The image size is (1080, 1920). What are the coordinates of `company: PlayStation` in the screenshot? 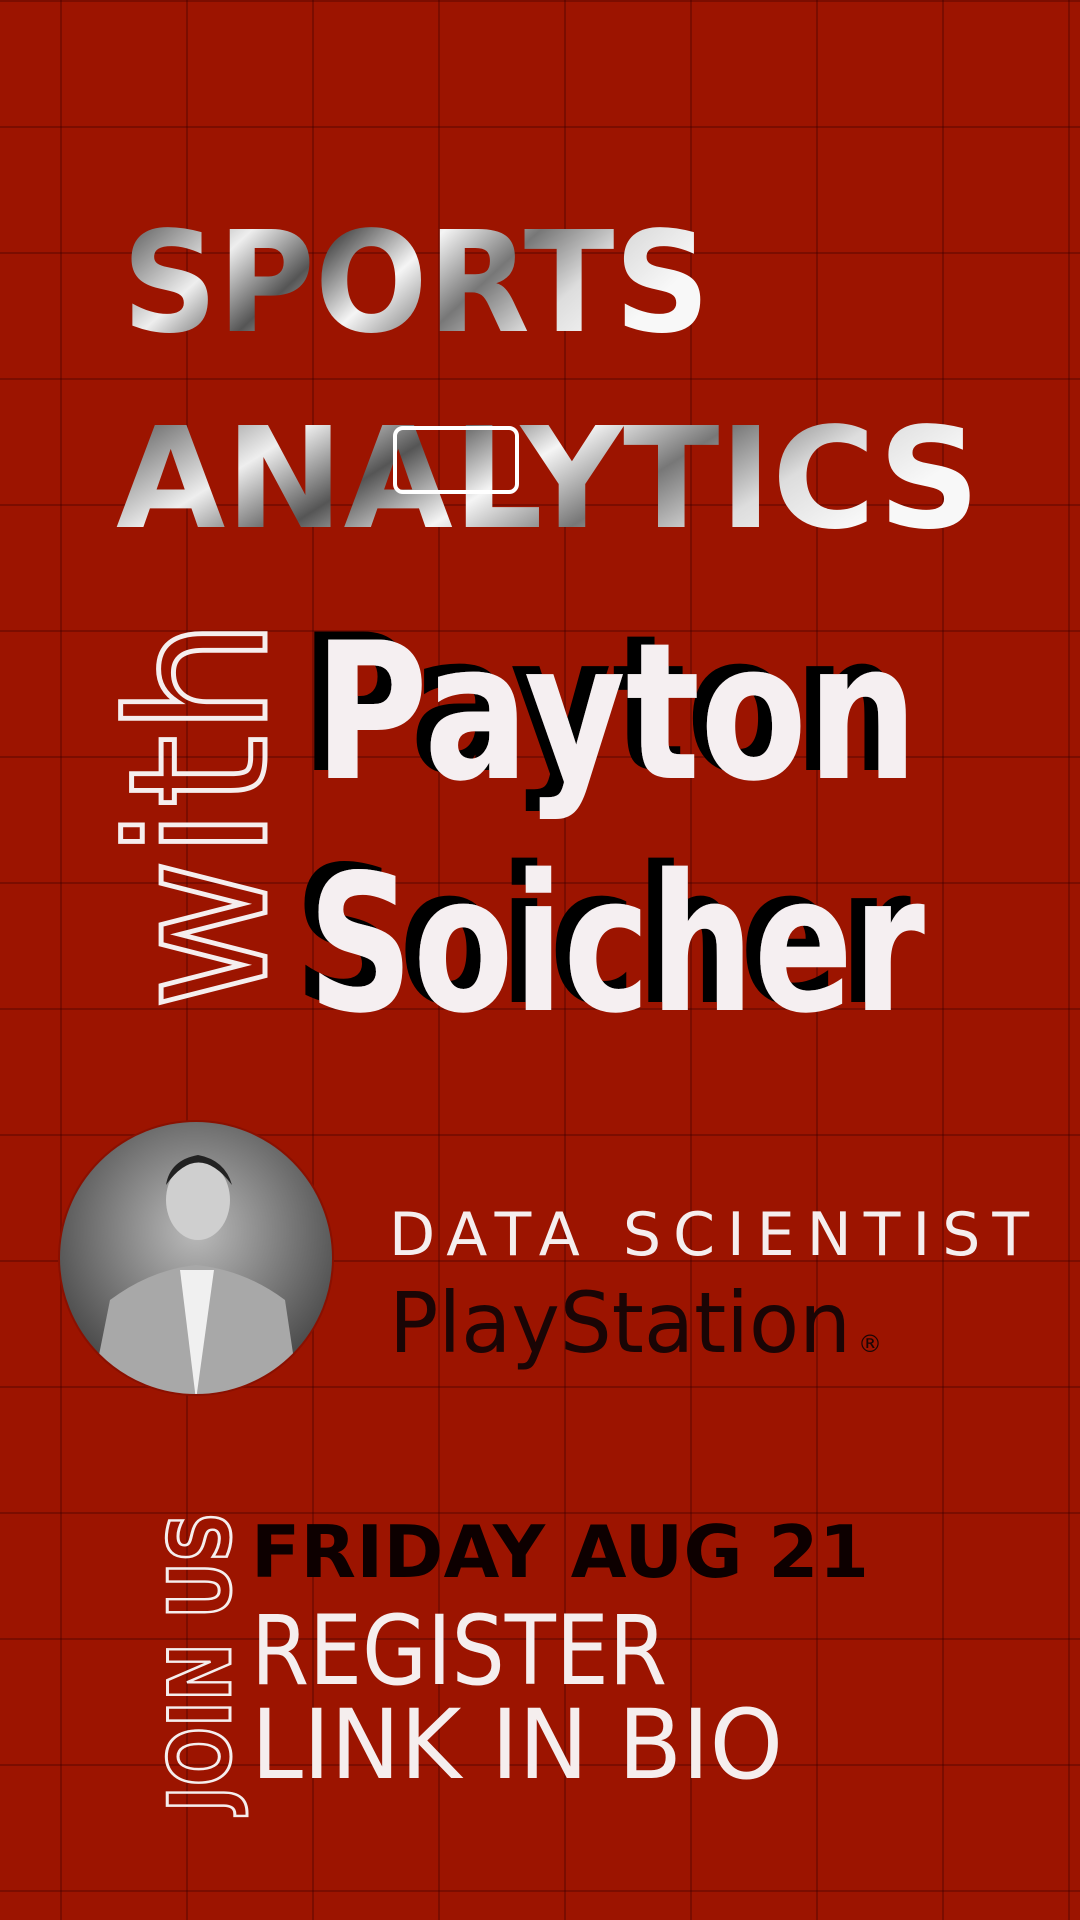 It's located at (620, 1323).